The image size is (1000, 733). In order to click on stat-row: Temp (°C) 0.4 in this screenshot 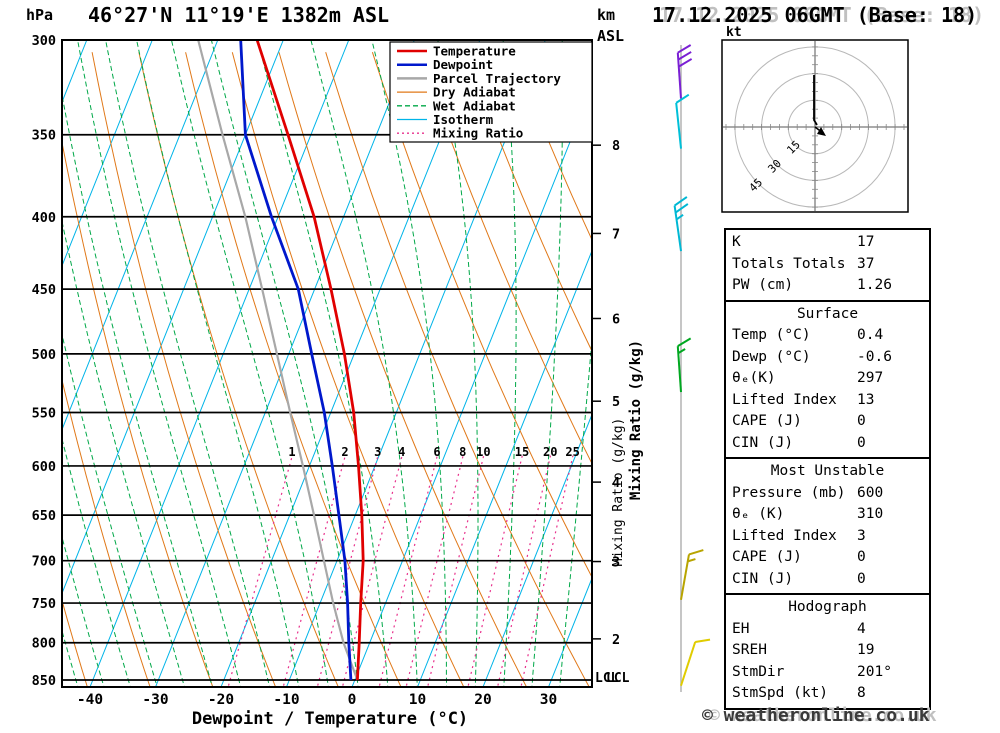, I will do `click(827, 336)`.